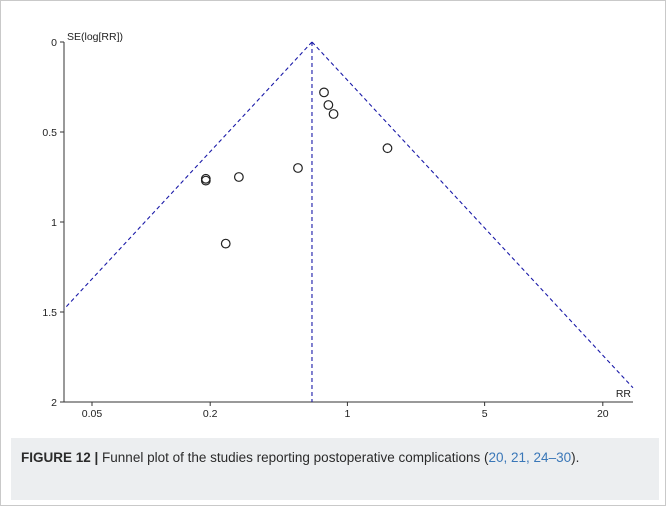 The image size is (667, 507). Describe the element at coordinates (49, 133) in the screenshot. I see `y-tick-label: 0.5` at that location.